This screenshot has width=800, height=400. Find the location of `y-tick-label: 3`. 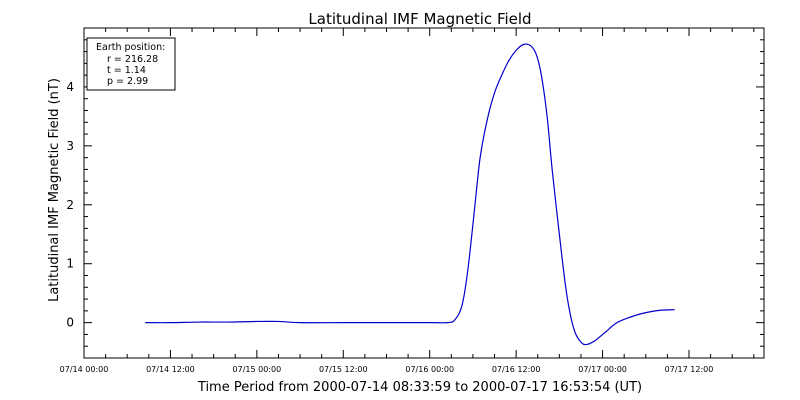

y-tick-label: 3 is located at coordinates (70, 146).